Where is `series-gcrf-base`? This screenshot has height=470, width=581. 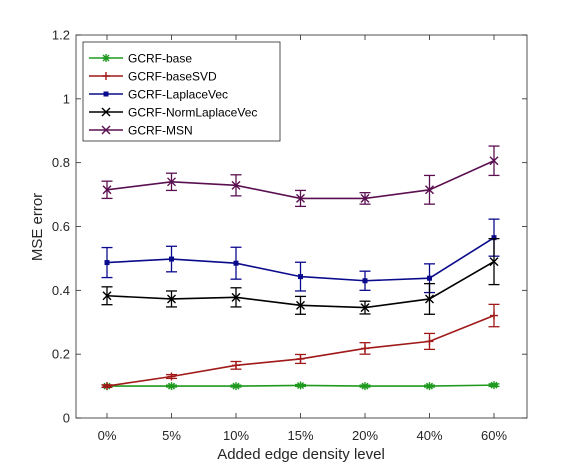 series-gcrf-base is located at coordinates (300, 386).